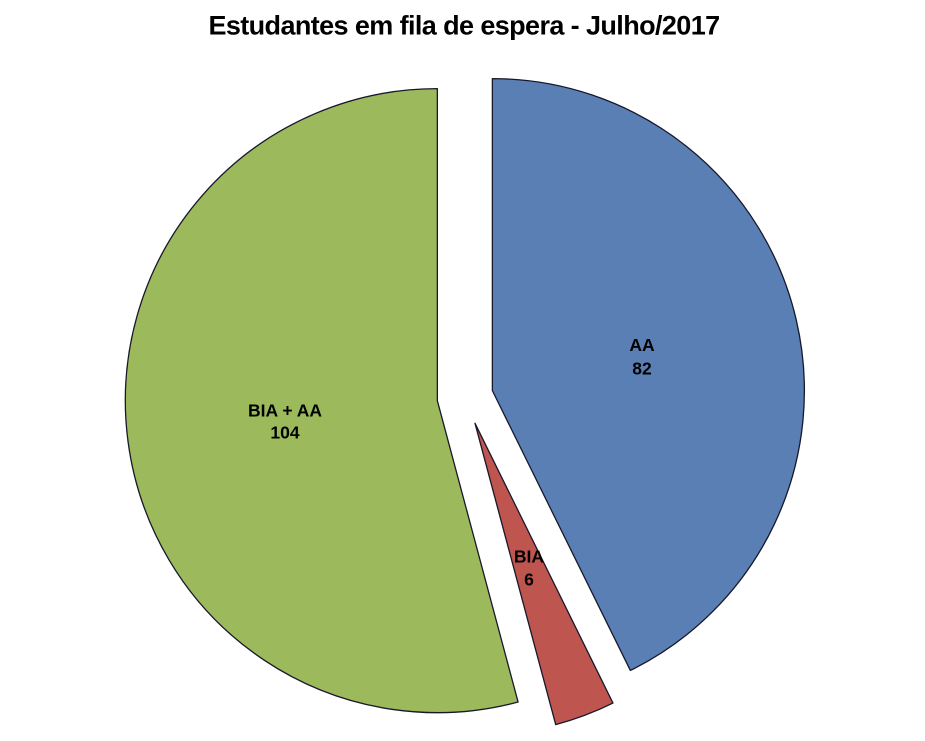  I want to click on svg-text: 104, so click(284, 433).